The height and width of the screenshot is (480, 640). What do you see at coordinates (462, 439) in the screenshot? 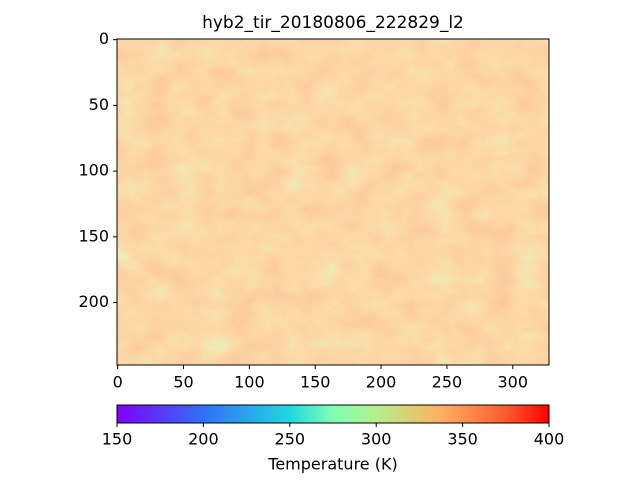
I see `colorbar-tick-label: 350` at bounding box center [462, 439].